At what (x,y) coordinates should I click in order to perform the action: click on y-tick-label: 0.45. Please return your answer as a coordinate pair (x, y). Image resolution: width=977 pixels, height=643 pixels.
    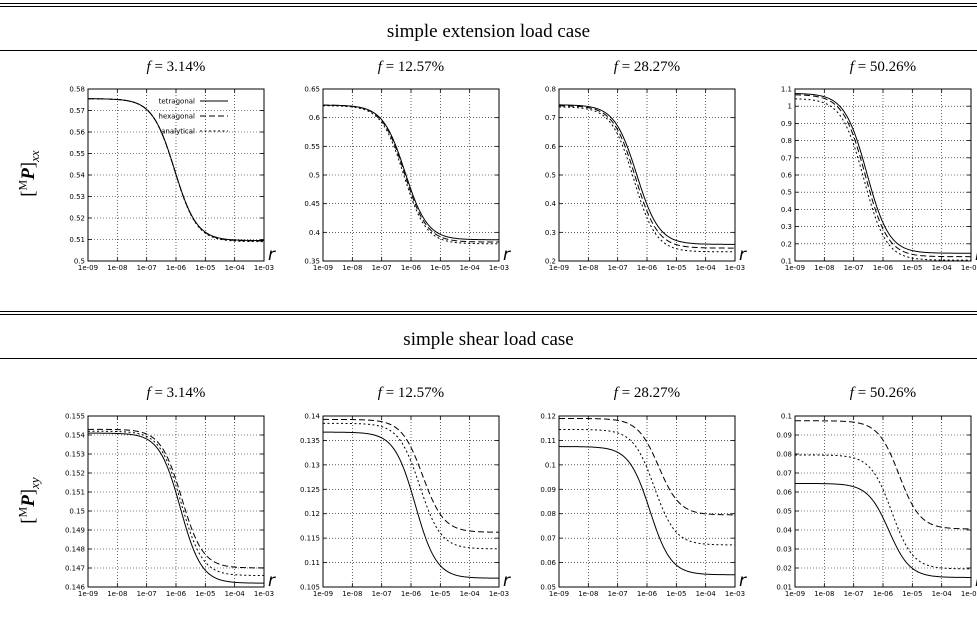
    Looking at the image, I should click on (312, 204).